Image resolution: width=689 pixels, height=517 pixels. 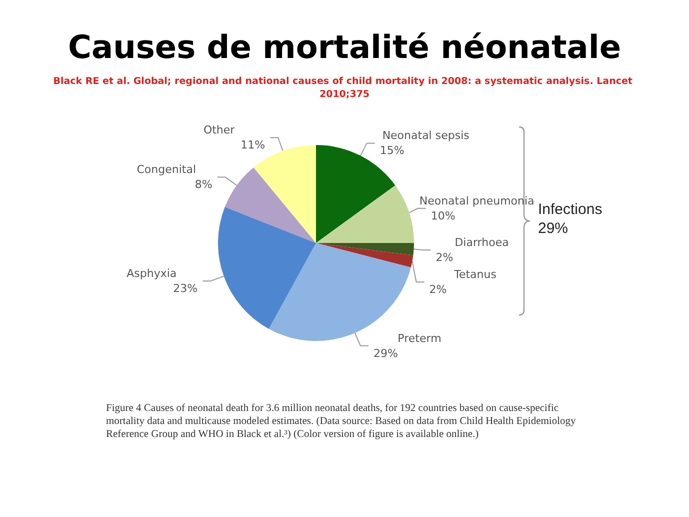 What do you see at coordinates (341, 421) in the screenshot?
I see `caption: Figure 4 Causes of neonatal death for 3.6 million neonatal deaths, for 192 countries based on cause-specific mortality data and multicause modeled estimates. (Data source: Based on data from Child Health Epidemiology Reference Group and WHO in Black et al.³) (Color version of figure is available online.)` at bounding box center [341, 421].